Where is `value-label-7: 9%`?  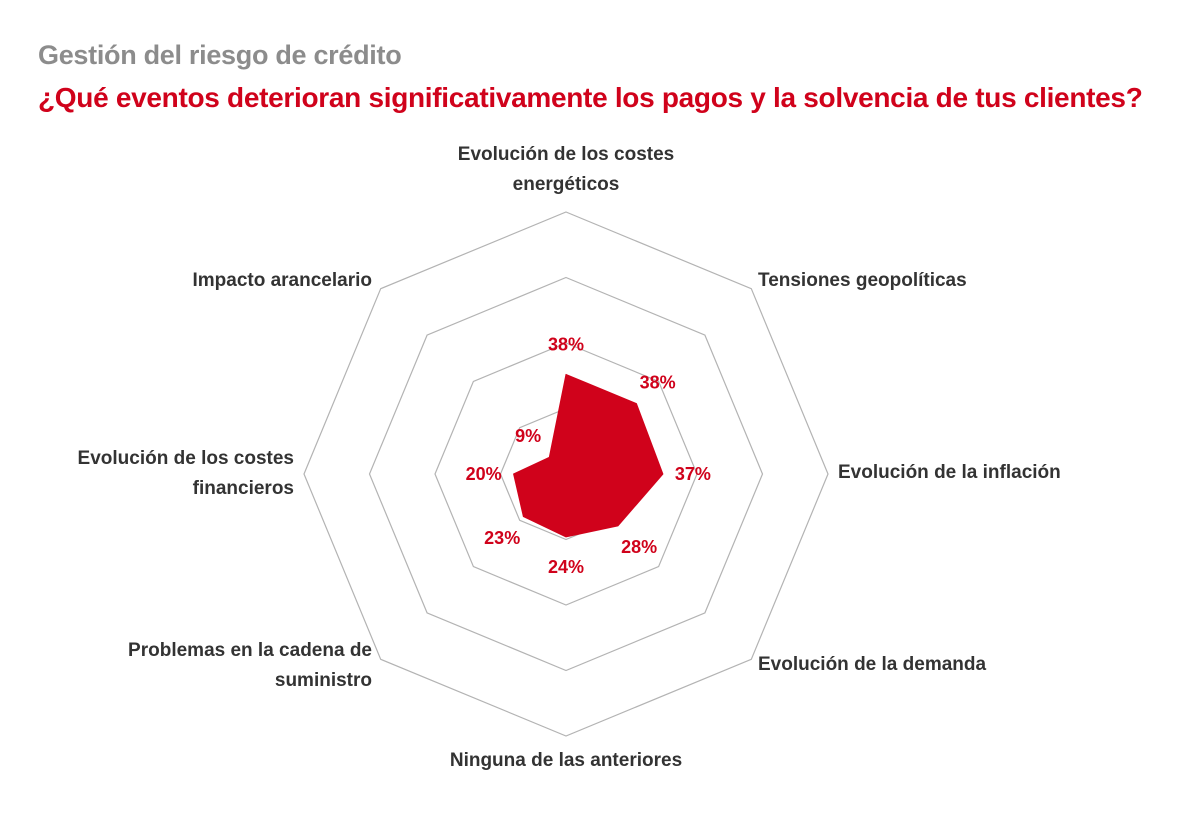 value-label-7: 9% is located at coordinates (528, 436).